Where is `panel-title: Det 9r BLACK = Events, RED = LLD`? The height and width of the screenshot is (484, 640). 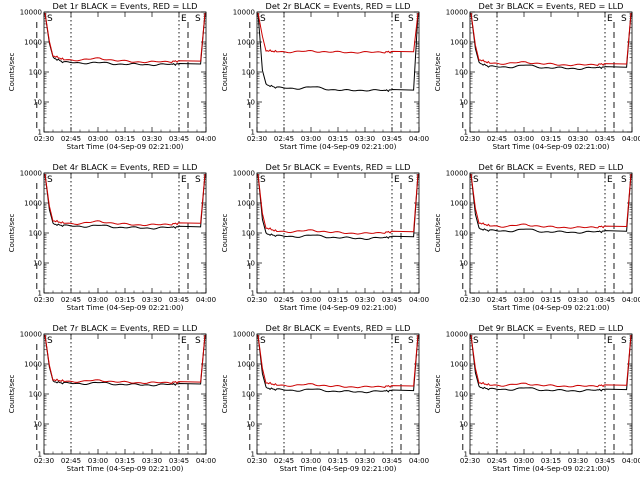 panel-title: Det 9r BLACK = Events, RED = LLD is located at coordinates (551, 328).